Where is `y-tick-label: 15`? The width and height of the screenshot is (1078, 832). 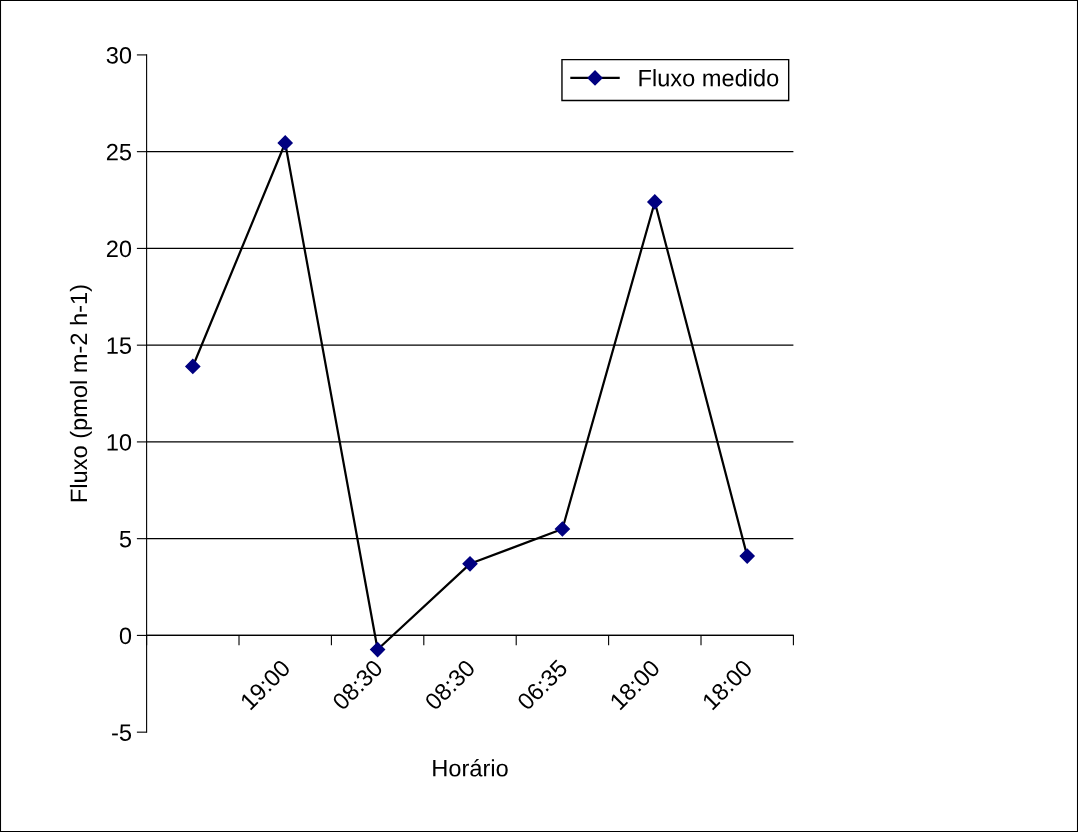
y-tick-label: 15 is located at coordinates (119, 345).